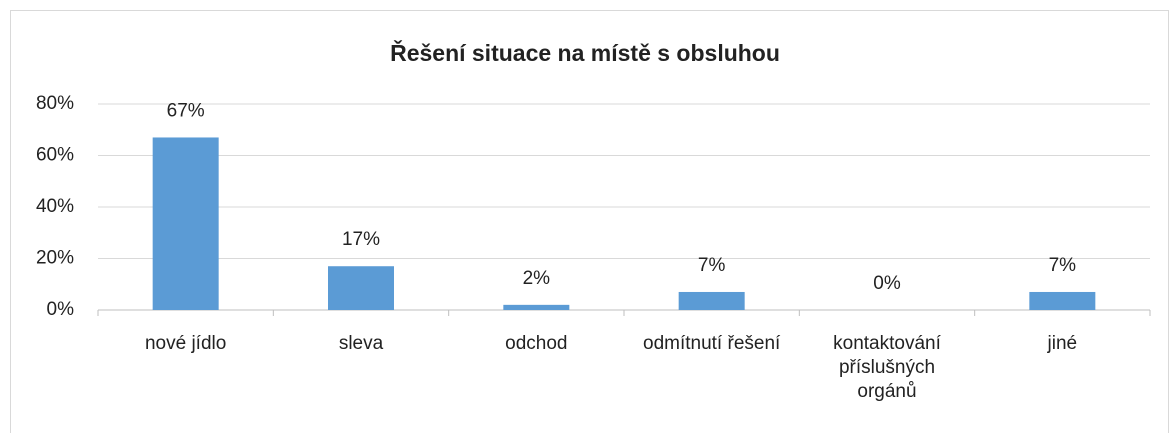 This screenshot has width=1170, height=433. I want to click on data-label: 2%, so click(537, 278).